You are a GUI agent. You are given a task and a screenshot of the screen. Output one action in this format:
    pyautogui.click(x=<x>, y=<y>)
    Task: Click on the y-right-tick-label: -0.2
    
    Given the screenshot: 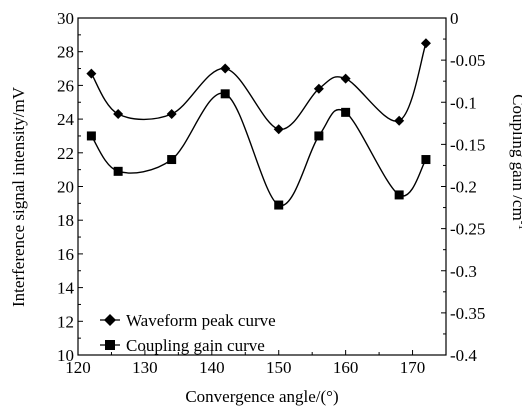 What is the action you would take?
    pyautogui.click(x=463, y=187)
    